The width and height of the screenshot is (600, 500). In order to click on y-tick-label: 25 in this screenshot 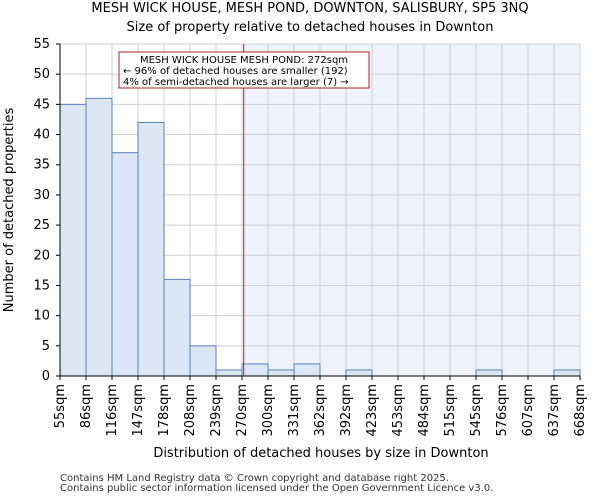, I will do `click(41, 225)`.